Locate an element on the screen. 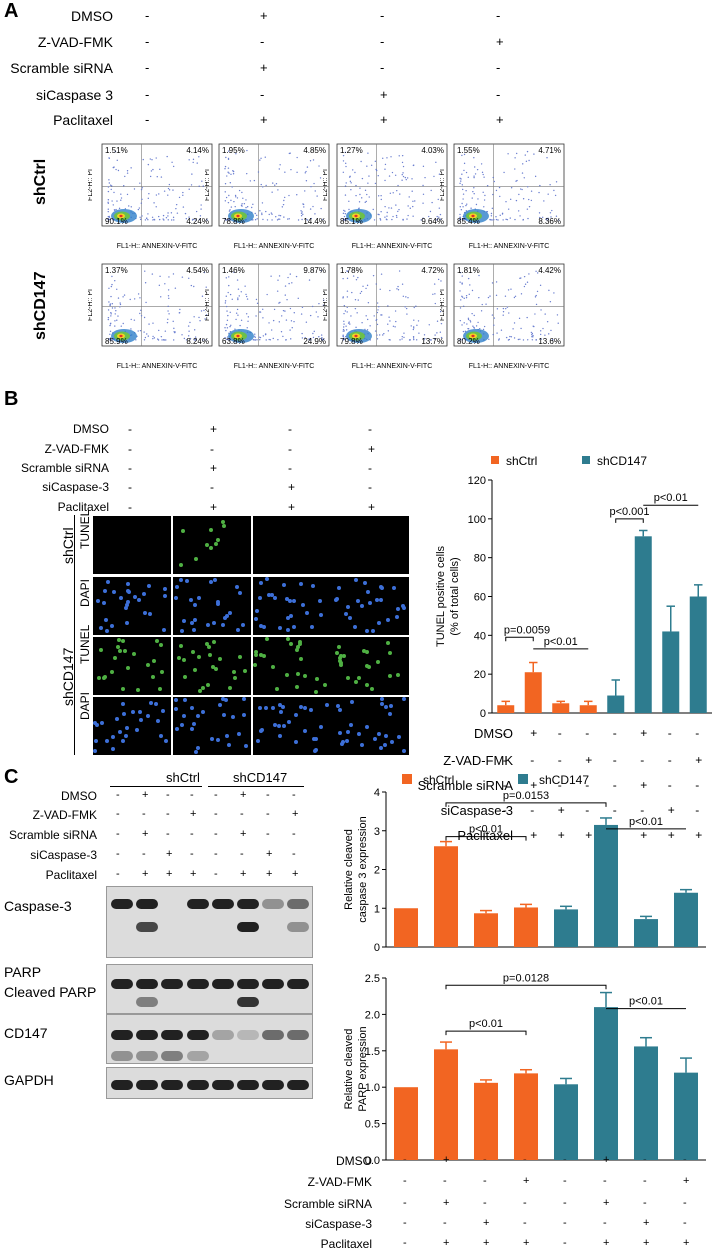 This screenshot has height=1251, width=717. quadrant-lr: 4.24% is located at coordinates (197, 221).